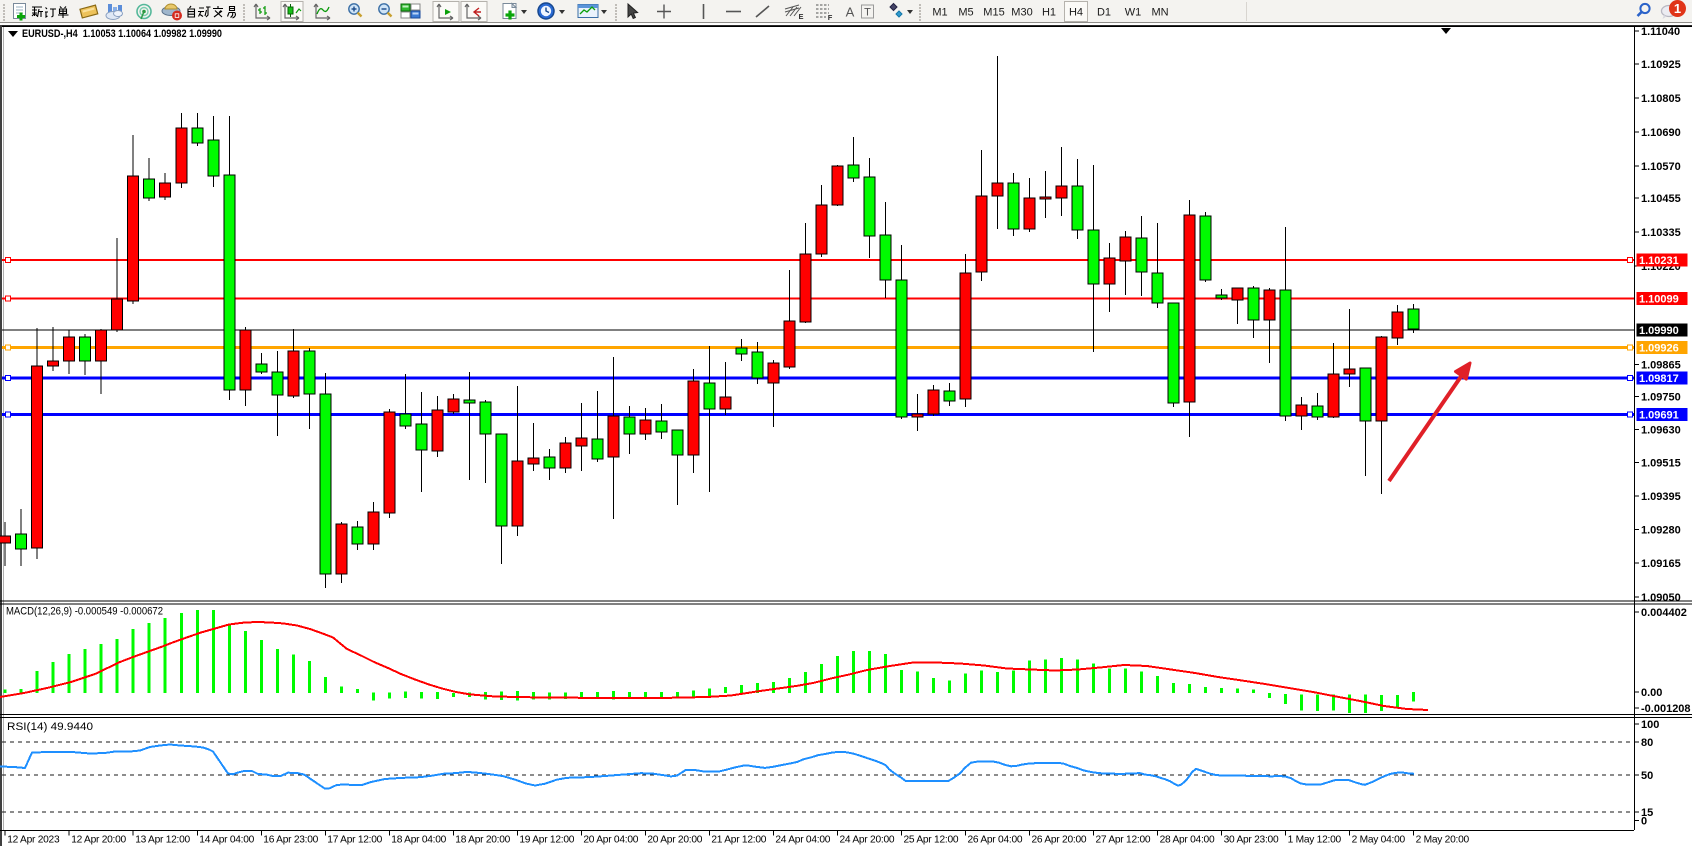 This screenshot has height=854, width=1692. Describe the element at coordinates (1661, 463) in the screenshot. I see `svg-text: 1.09515` at that location.